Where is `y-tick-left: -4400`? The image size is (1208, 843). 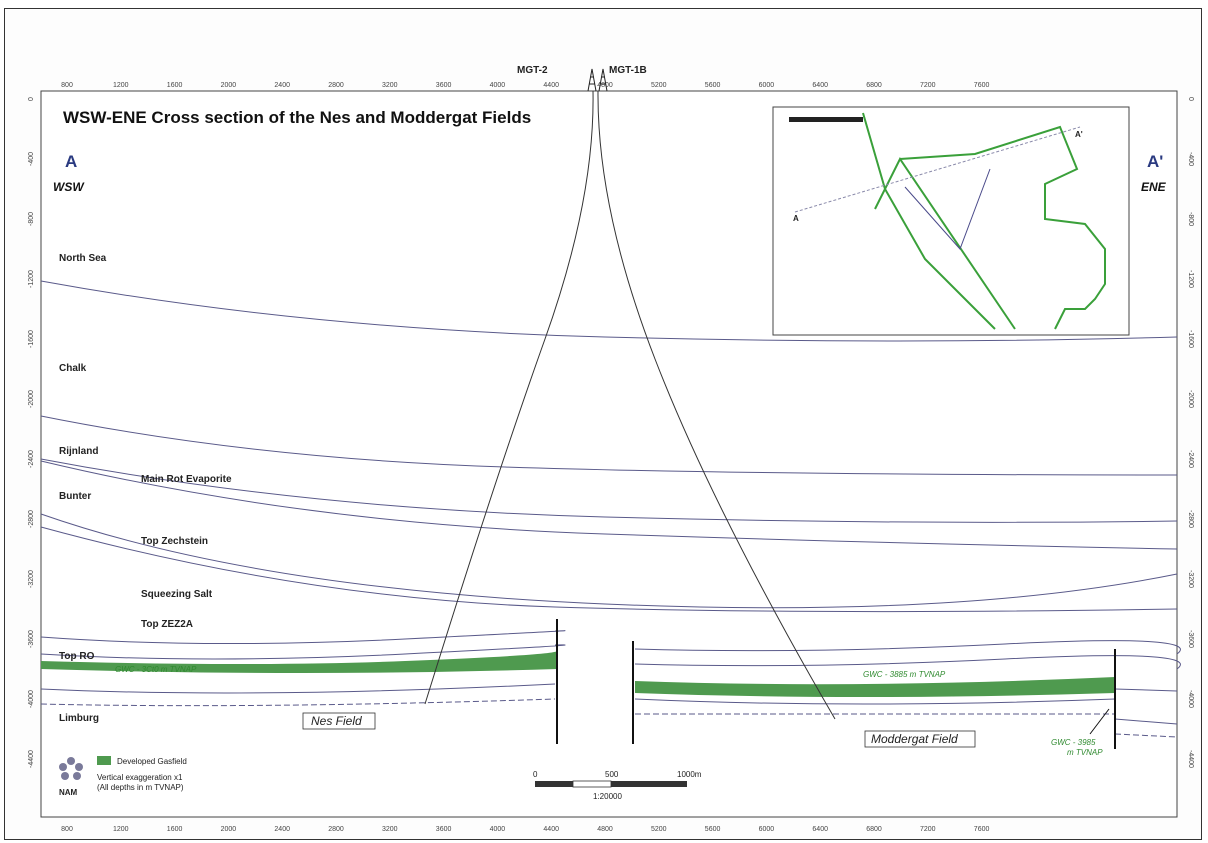
y-tick-left: -4400 is located at coordinates (31, 759).